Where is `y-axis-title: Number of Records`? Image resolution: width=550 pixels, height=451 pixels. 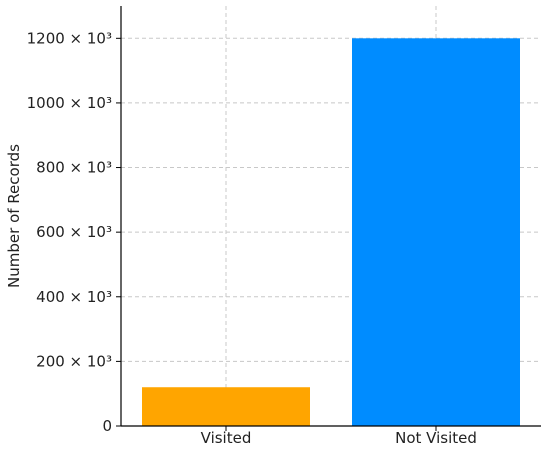 y-axis-title: Number of Records is located at coordinates (14, 216).